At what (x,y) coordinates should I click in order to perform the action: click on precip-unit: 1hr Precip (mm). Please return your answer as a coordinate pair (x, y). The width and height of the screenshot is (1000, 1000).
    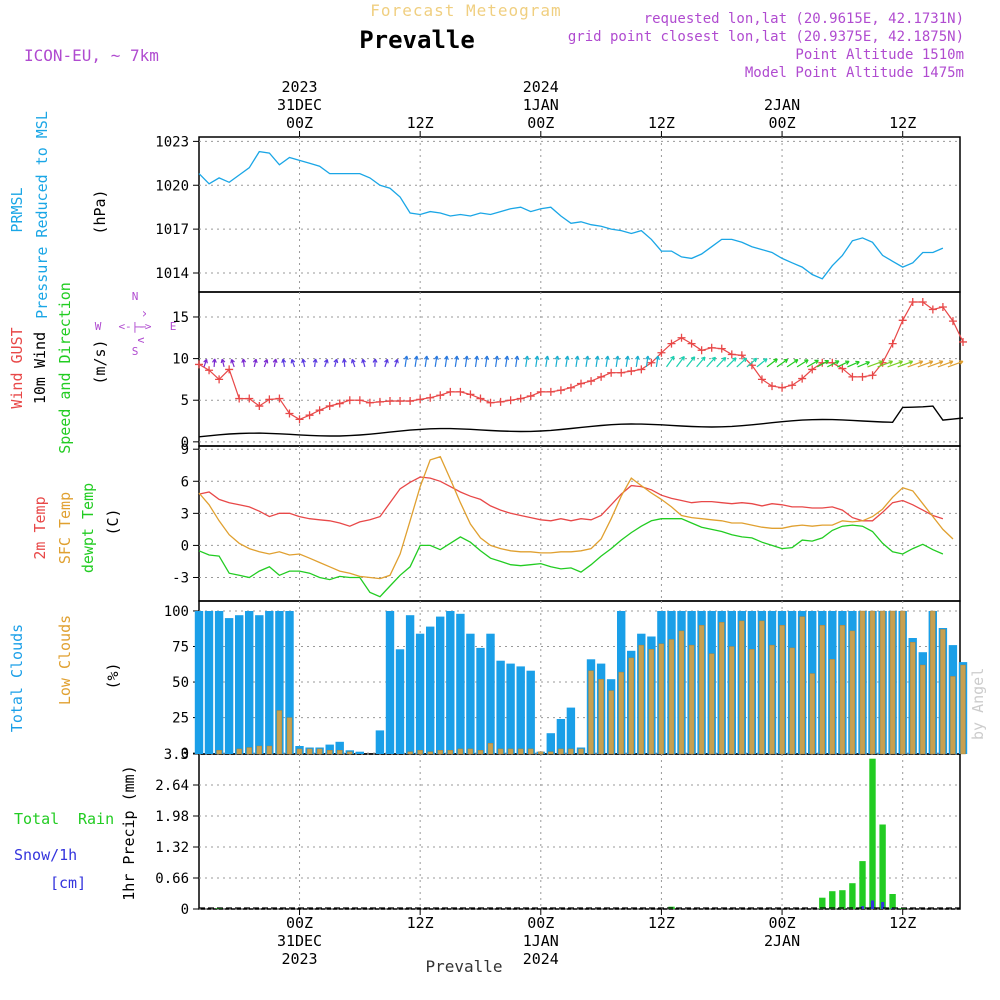
    Looking at the image, I should click on (129, 832).